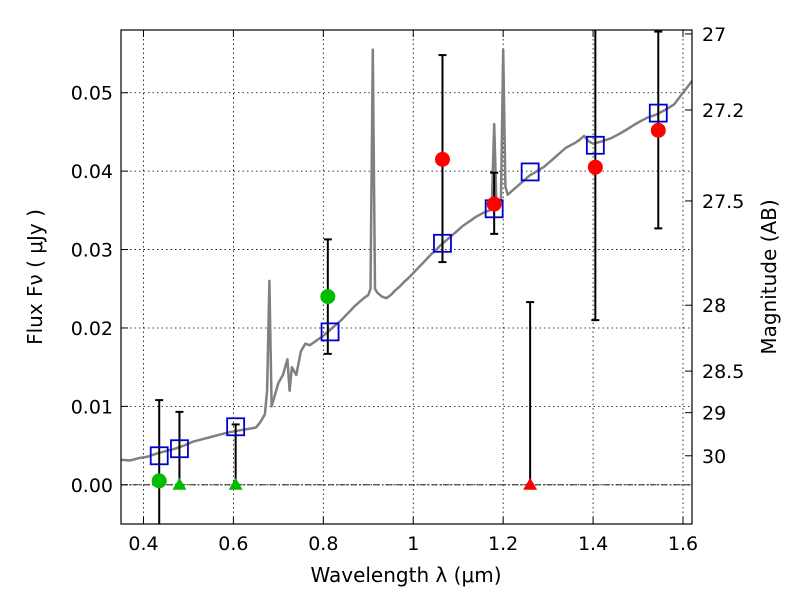 This screenshot has width=800, height=600. What do you see at coordinates (769, 276) in the screenshot?
I see `y2-axis-title: Magnitude (AB)` at bounding box center [769, 276].